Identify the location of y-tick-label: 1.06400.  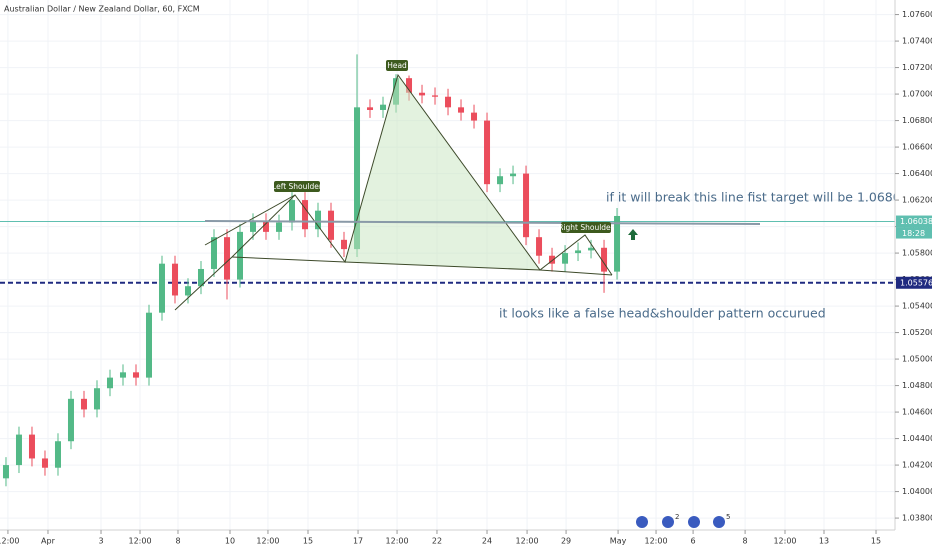
(917, 173).